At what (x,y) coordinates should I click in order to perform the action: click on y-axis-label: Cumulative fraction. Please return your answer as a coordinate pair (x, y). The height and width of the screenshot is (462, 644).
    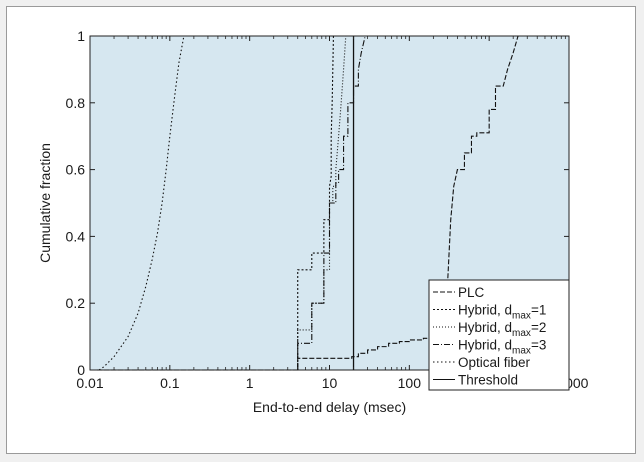
    Looking at the image, I should click on (45, 203).